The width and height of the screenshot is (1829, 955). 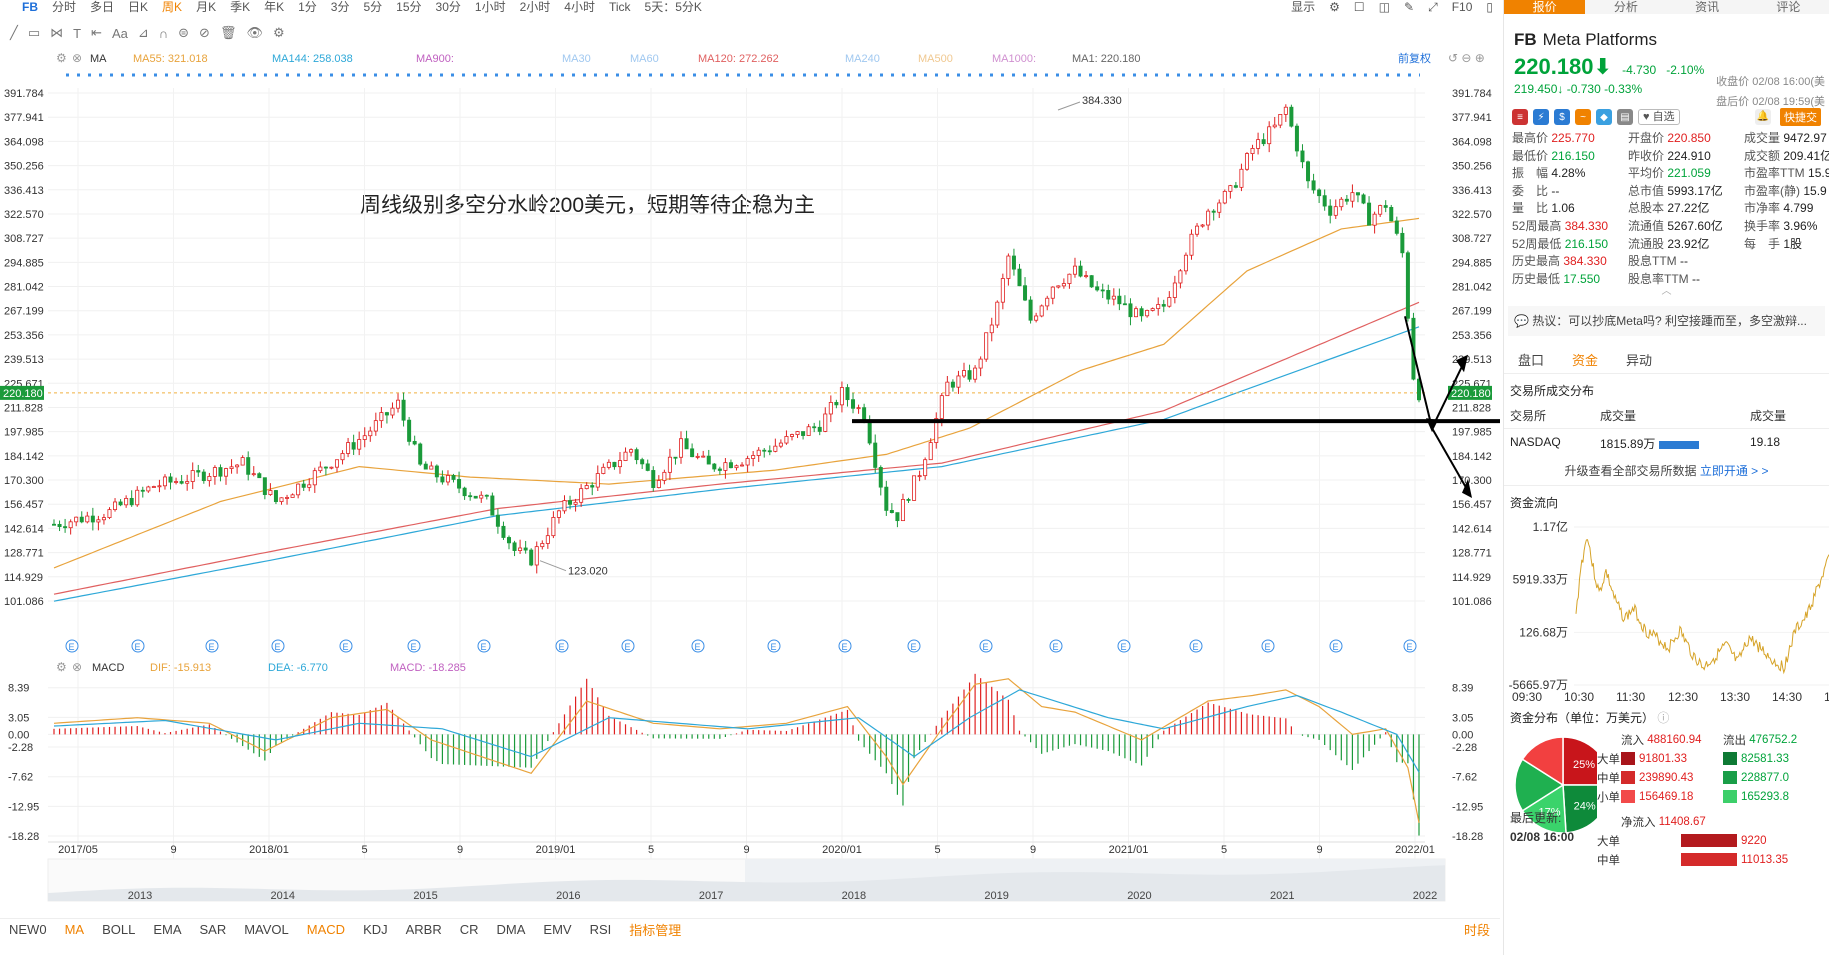 What do you see at coordinates (1765, 777) in the screenshot?
I see `out-value: 228877.0` at bounding box center [1765, 777].